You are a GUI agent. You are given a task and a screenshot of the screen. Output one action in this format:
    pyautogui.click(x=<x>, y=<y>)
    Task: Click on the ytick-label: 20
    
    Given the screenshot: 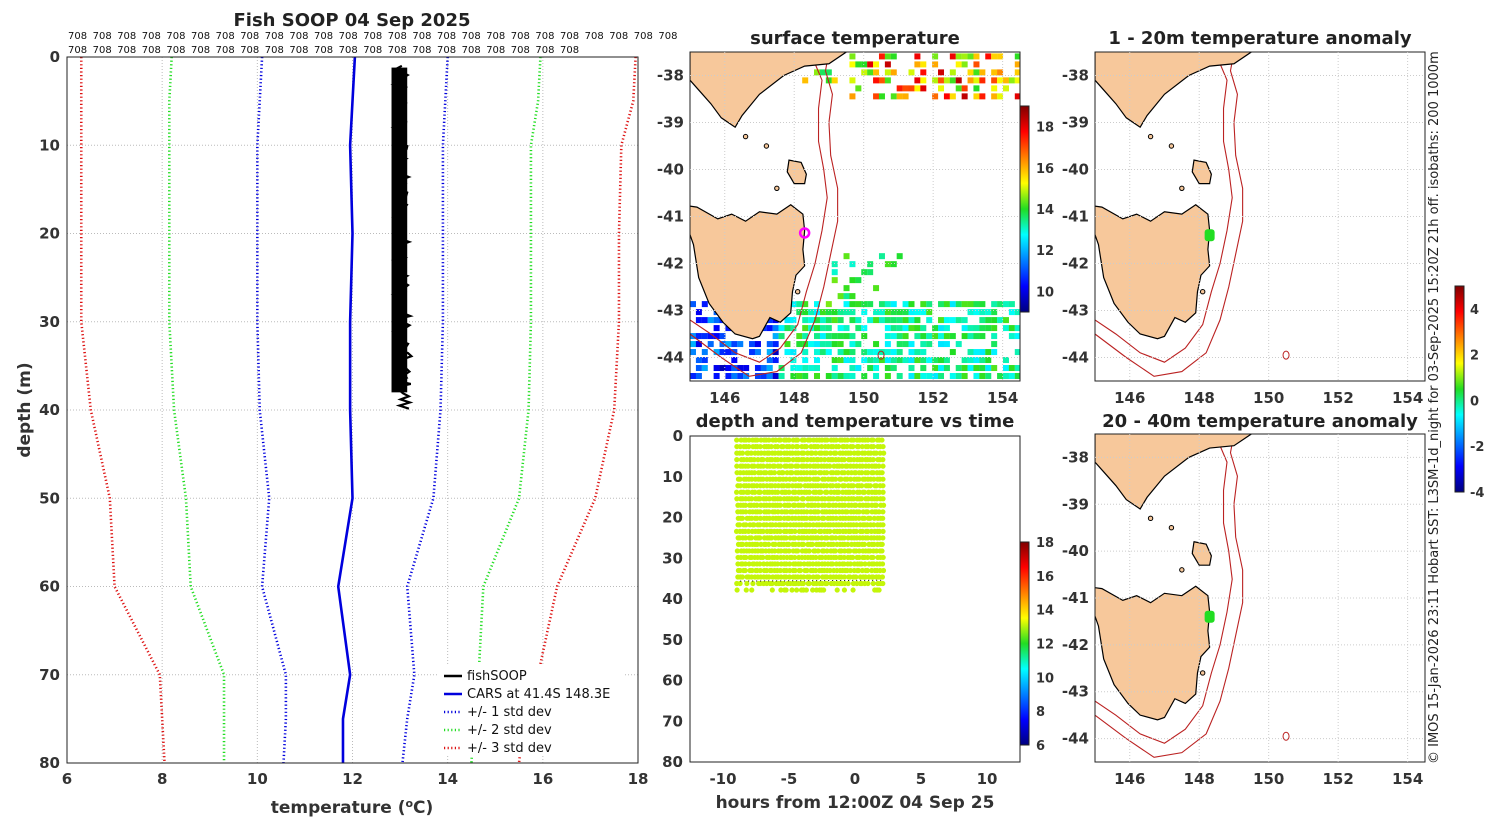 What is the action you would take?
    pyautogui.click(x=49, y=234)
    